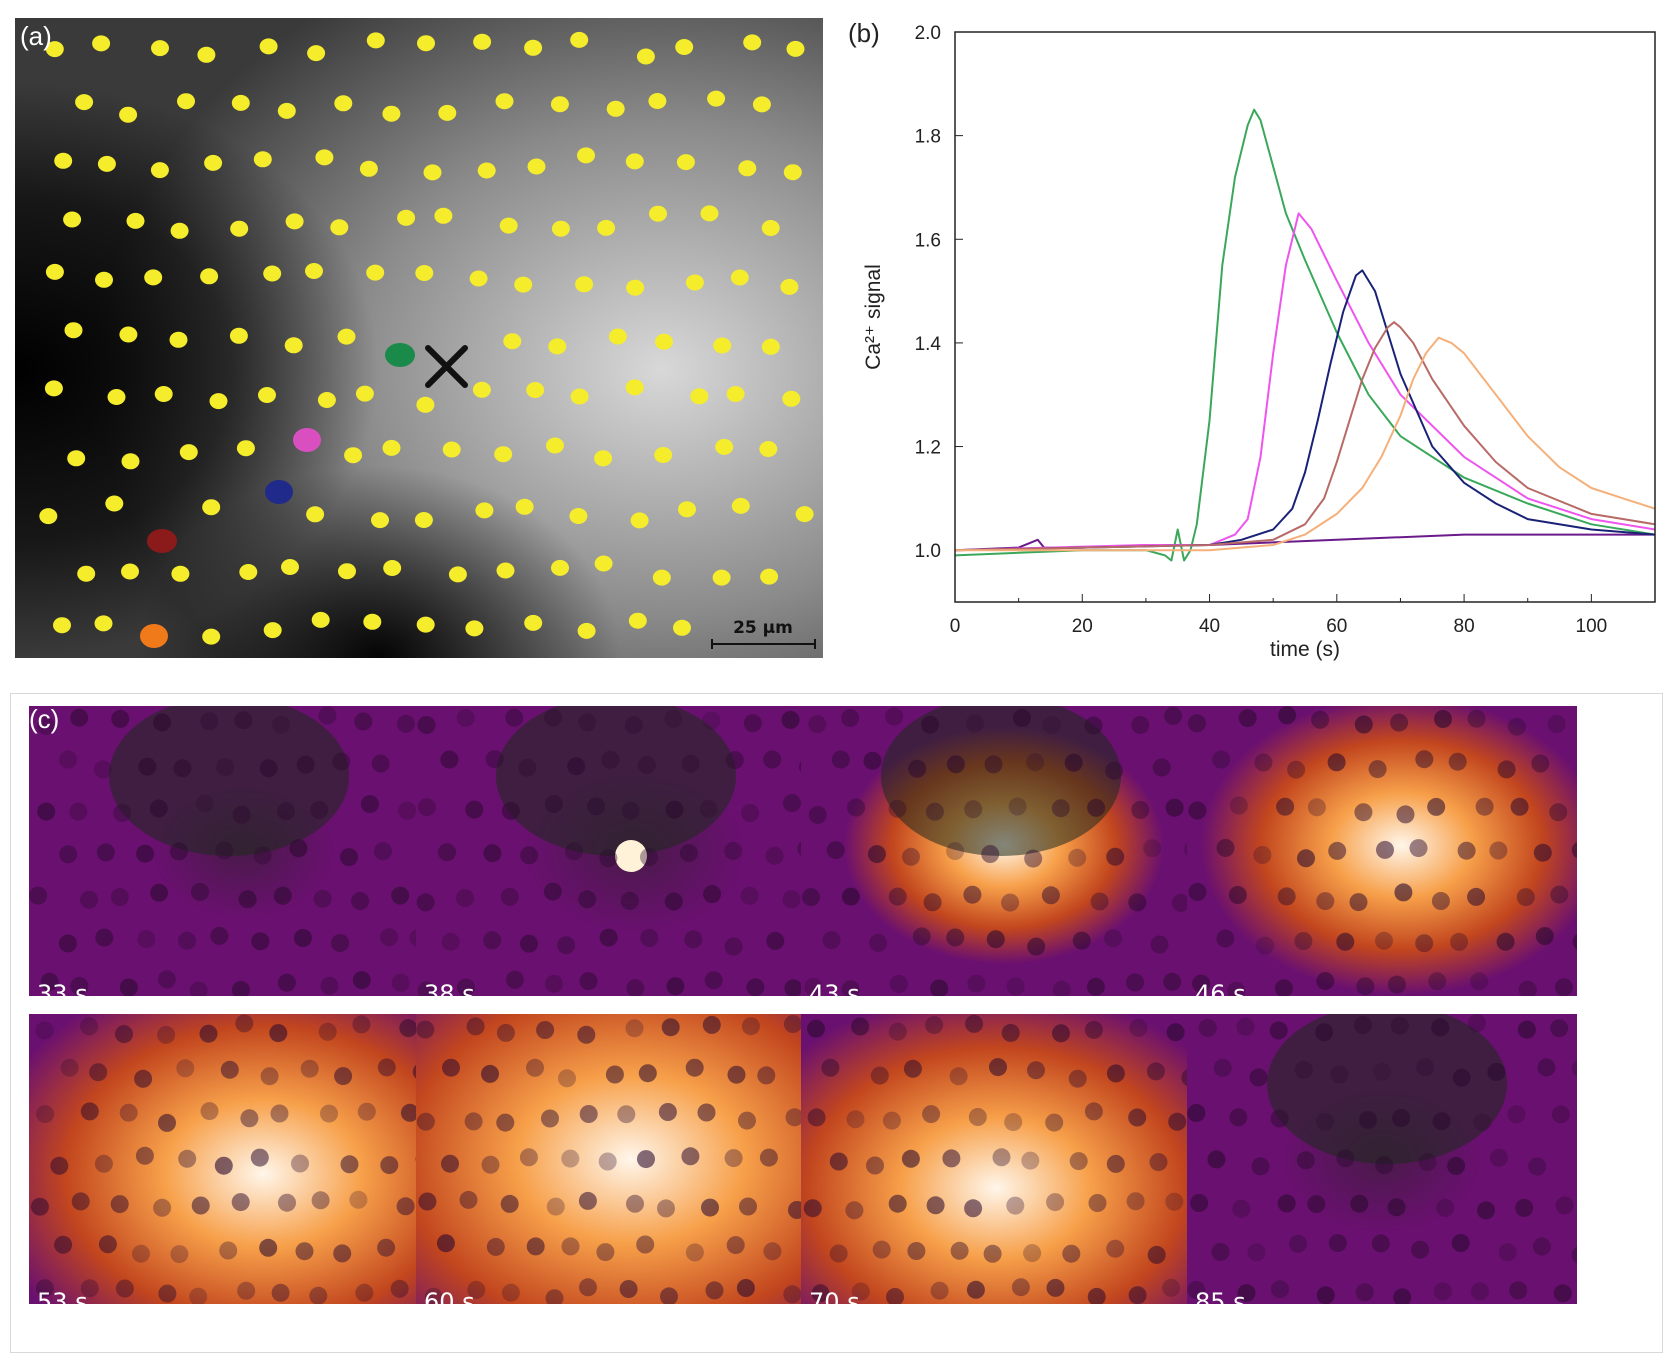 The height and width of the screenshot is (1361, 1673). Describe the element at coordinates (449, 1302) in the screenshot. I see `frame-time-label: 60 s` at that location.